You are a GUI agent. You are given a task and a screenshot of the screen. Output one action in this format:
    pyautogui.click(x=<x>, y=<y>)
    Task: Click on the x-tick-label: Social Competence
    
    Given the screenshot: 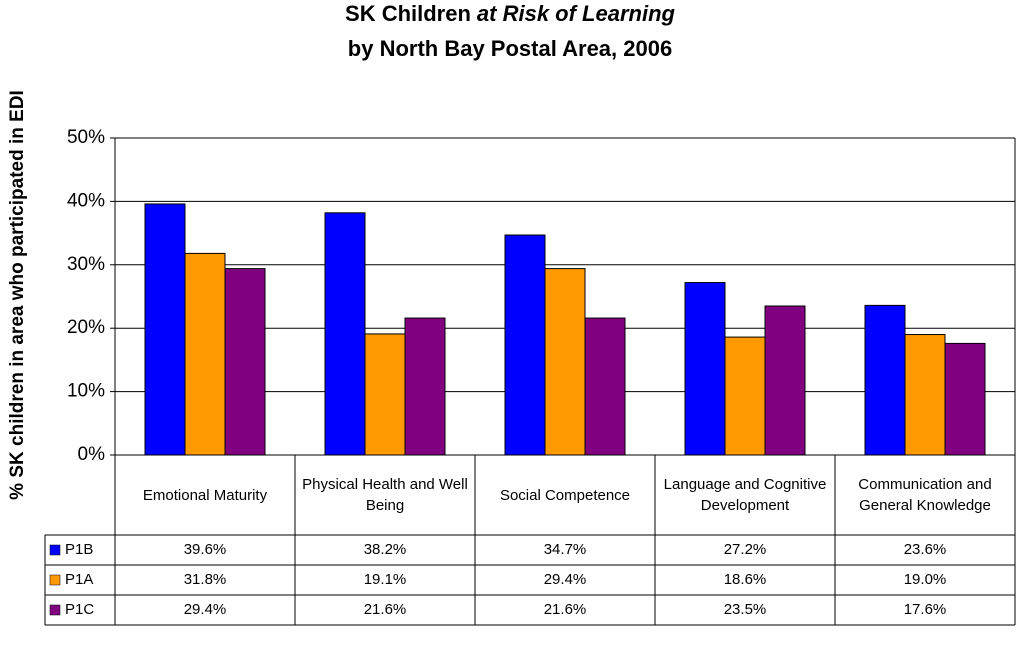 What is the action you would take?
    pyautogui.click(x=565, y=495)
    